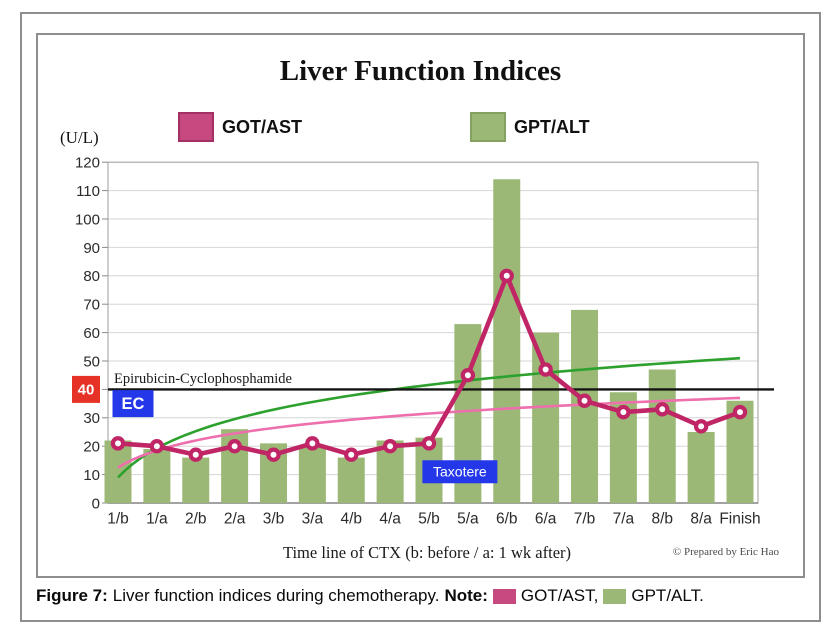 The width and height of the screenshot is (831, 638). What do you see at coordinates (390, 519) in the screenshot?
I see `x-tick-label: 4/a` at bounding box center [390, 519].